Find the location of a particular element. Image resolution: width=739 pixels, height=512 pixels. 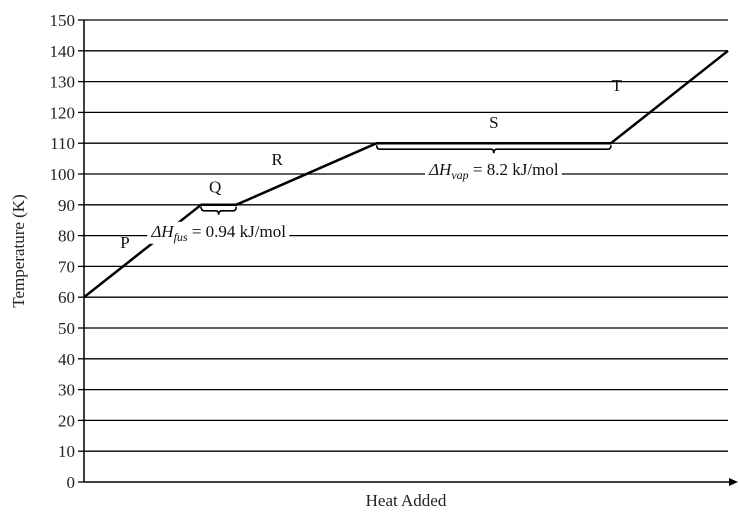

segment-label-q: Q is located at coordinates (215, 186).